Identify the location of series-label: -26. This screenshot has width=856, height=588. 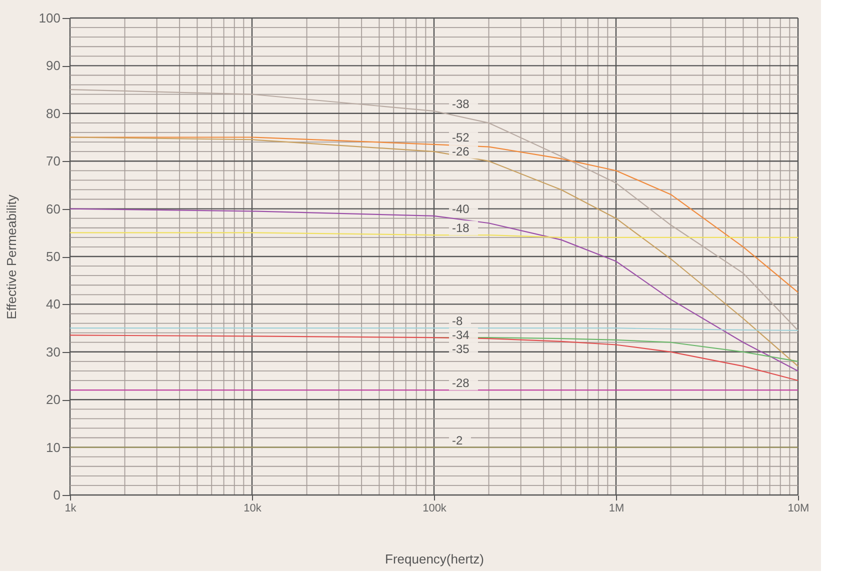
(461, 151).